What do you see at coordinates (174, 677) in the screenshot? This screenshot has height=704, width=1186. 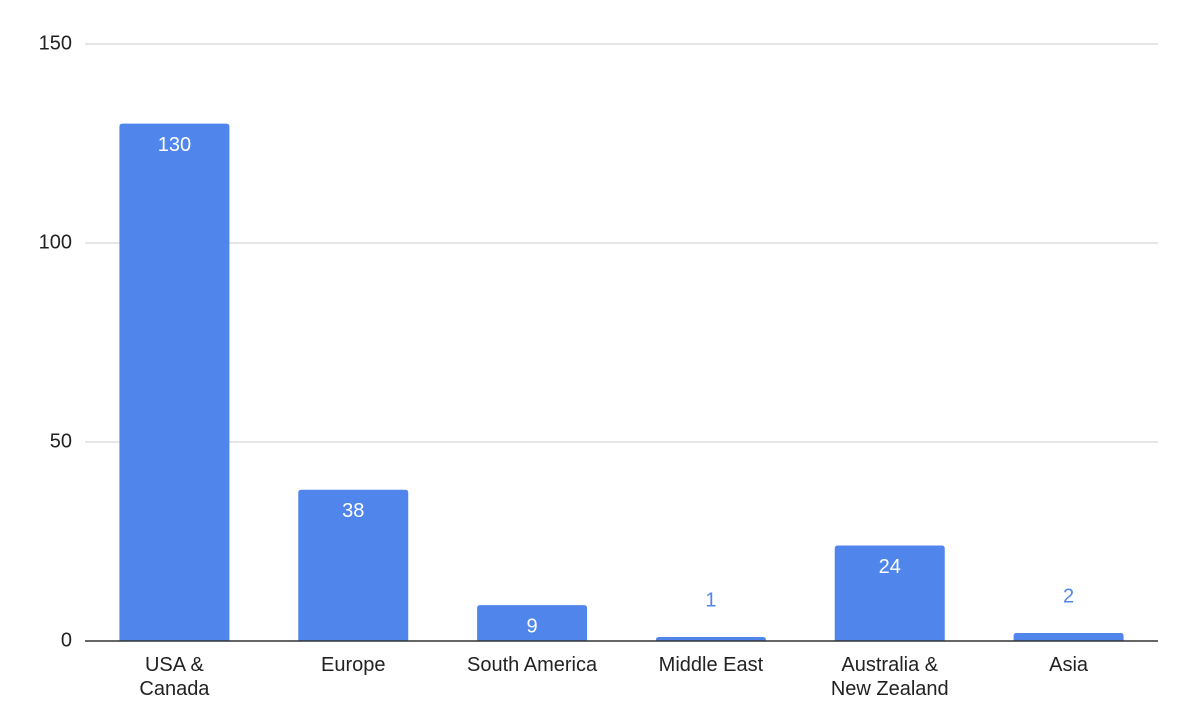 I see `x-tick-label: USA & Canada` at bounding box center [174, 677].